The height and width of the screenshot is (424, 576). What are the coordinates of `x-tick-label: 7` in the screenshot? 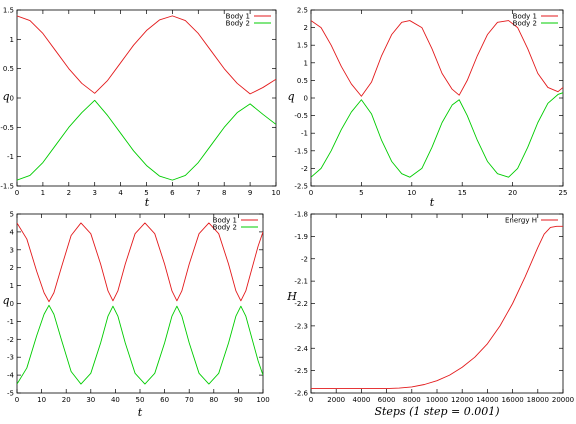 It's located at (198, 193).